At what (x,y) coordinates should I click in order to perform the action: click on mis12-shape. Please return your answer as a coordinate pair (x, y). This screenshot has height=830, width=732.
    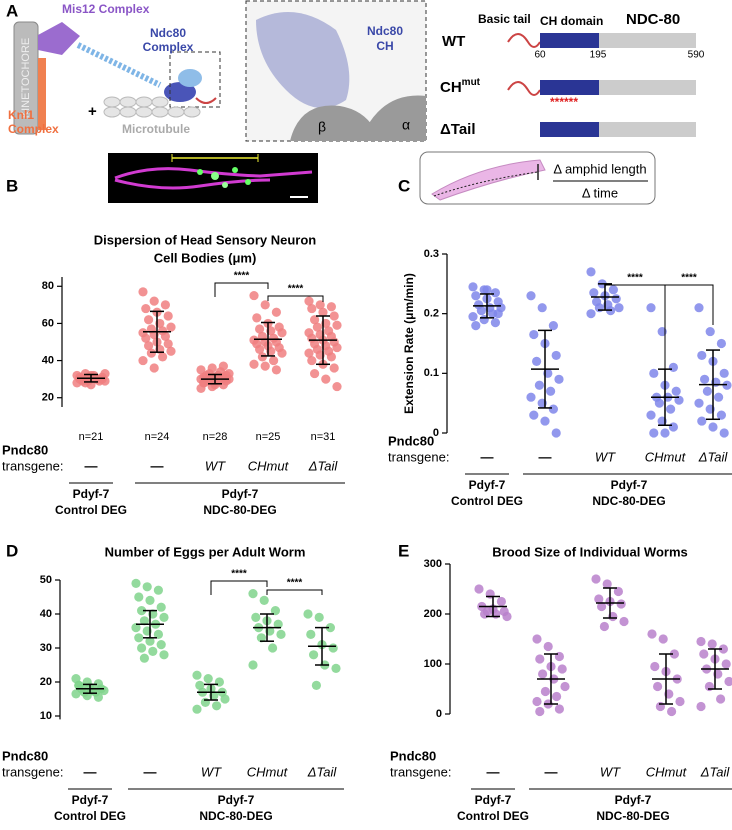
    Looking at the image, I should click on (59, 38).